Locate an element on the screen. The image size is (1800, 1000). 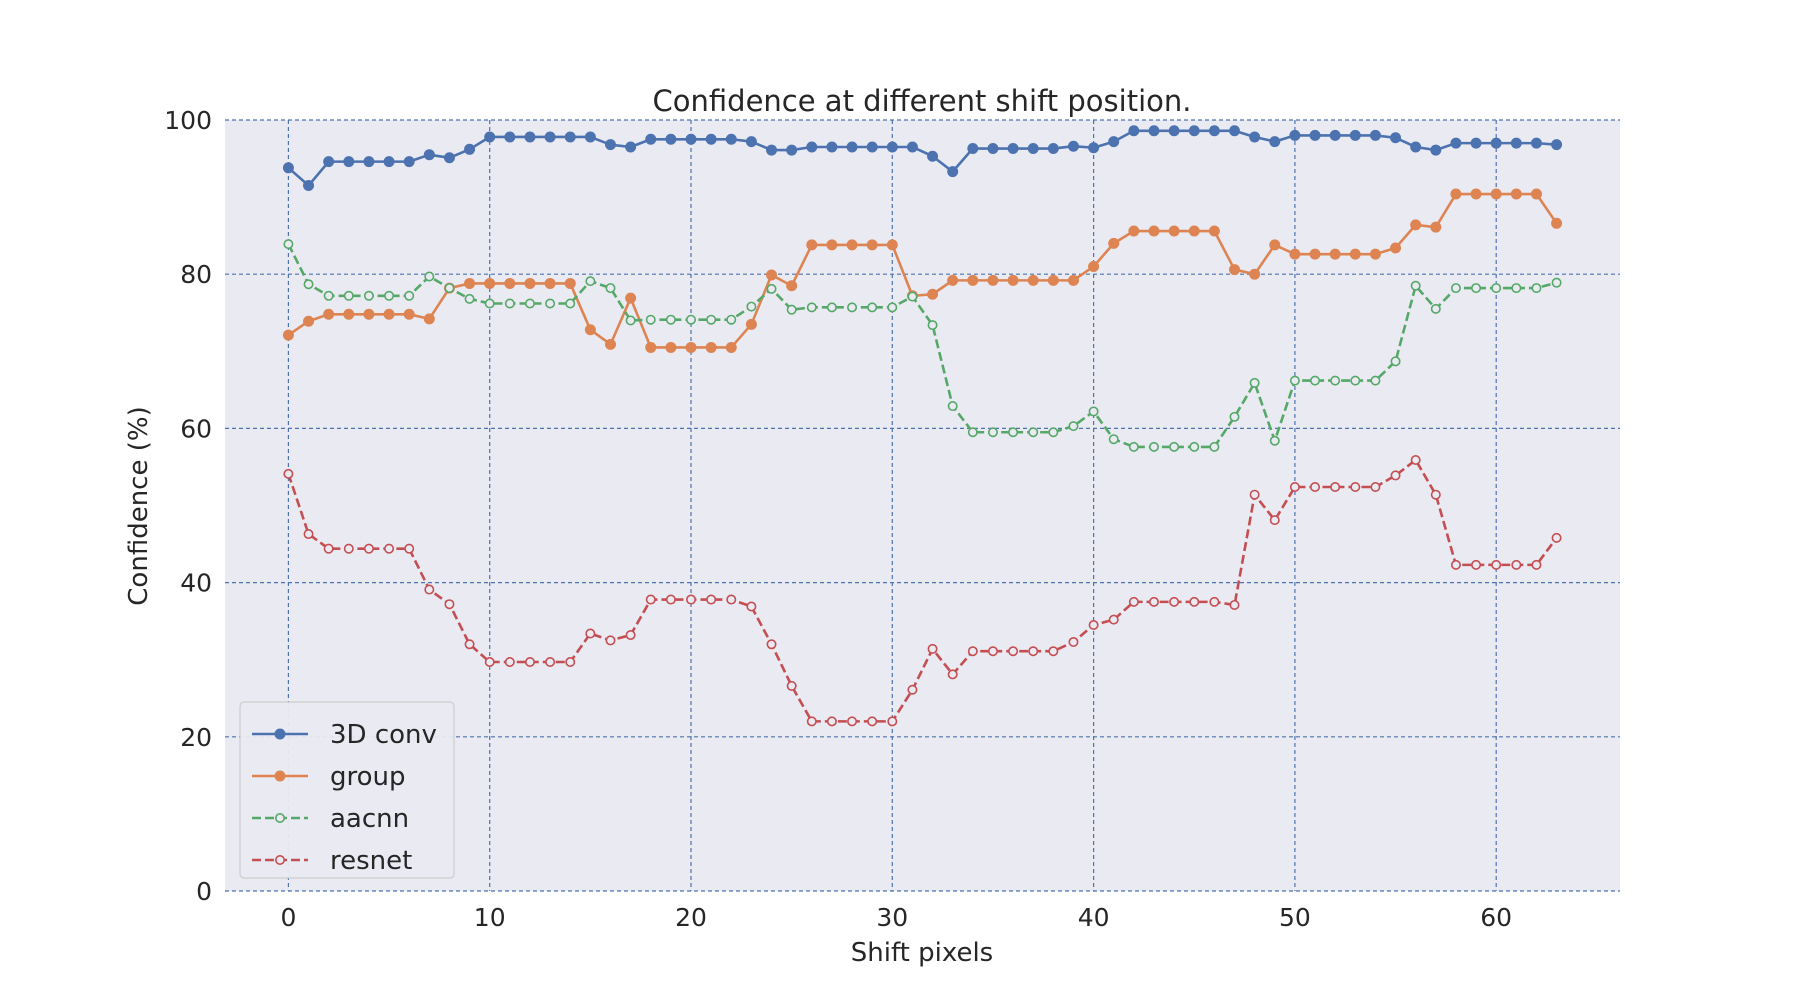
x-tick-label: 10 is located at coordinates (490, 917).